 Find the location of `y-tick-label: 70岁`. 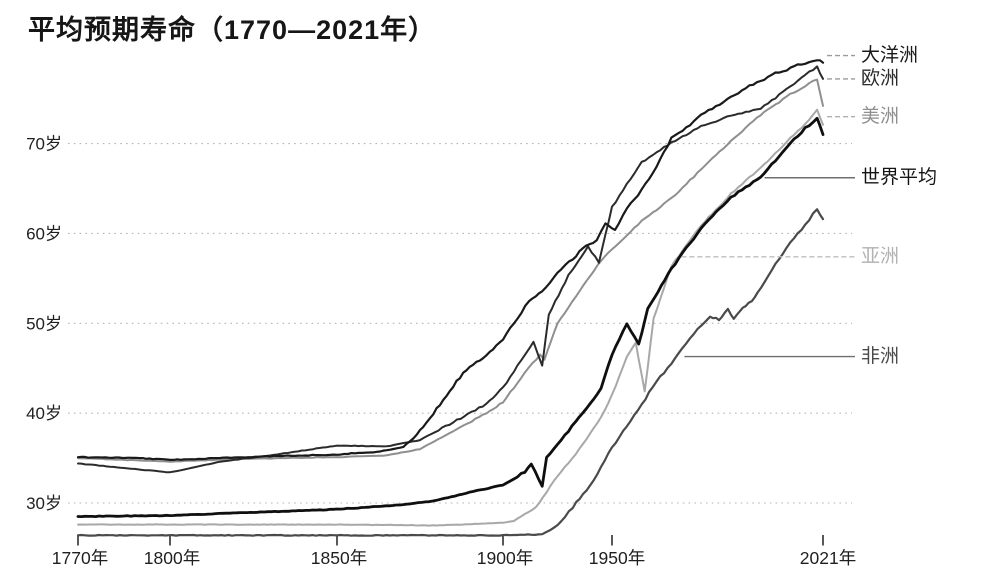

y-tick-label: 70岁 is located at coordinates (44, 144).